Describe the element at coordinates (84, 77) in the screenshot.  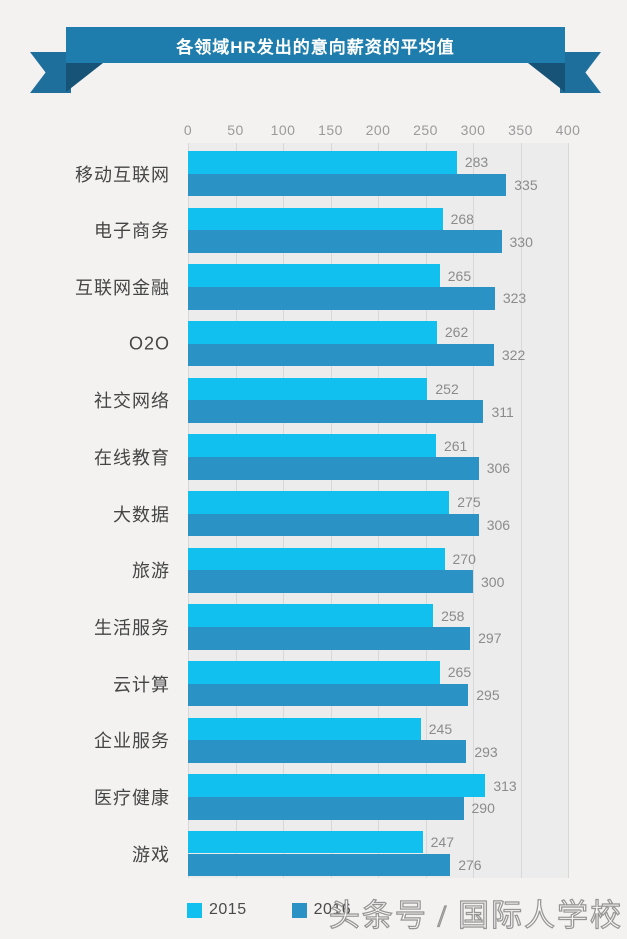
I see `ribbon-fold-left-icon` at that location.